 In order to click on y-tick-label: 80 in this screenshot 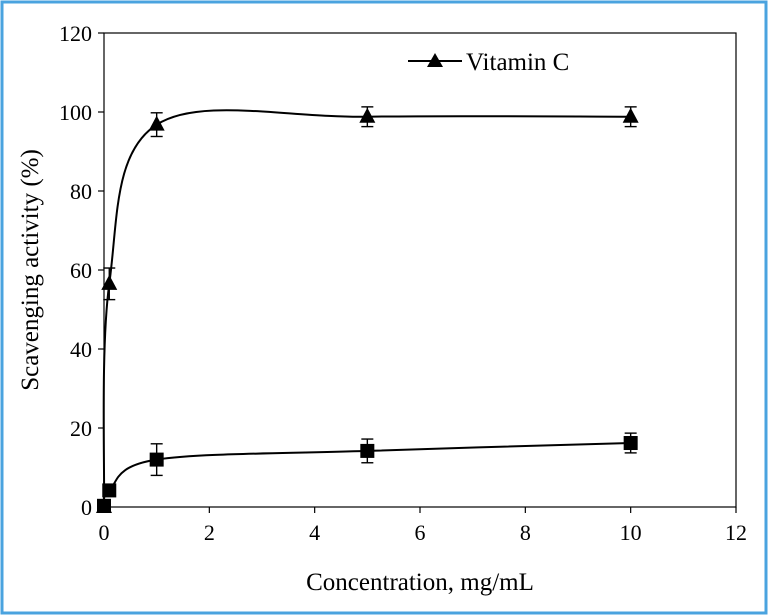, I will do `click(81, 191)`.